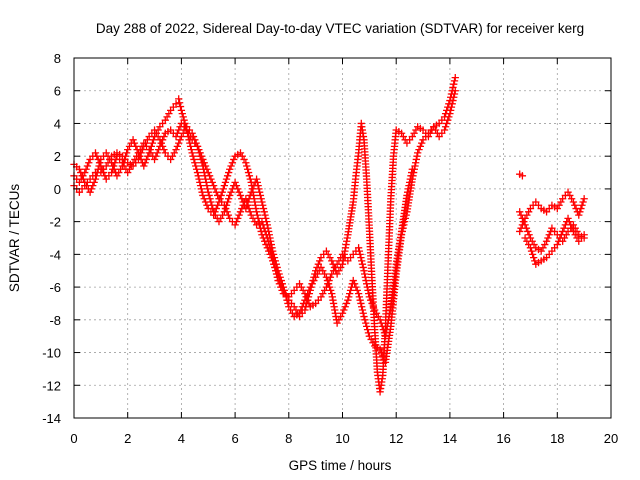  What do you see at coordinates (342, 438) in the screenshot?
I see `x-tick-label: 10` at bounding box center [342, 438].